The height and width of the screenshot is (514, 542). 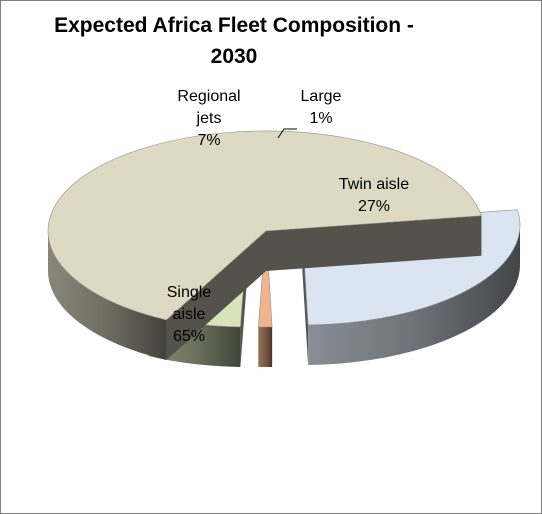 What do you see at coordinates (321, 96) in the screenshot?
I see `data-label-large-line: Large` at bounding box center [321, 96].